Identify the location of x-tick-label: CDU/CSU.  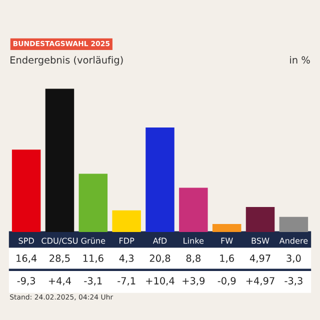
(60, 241).